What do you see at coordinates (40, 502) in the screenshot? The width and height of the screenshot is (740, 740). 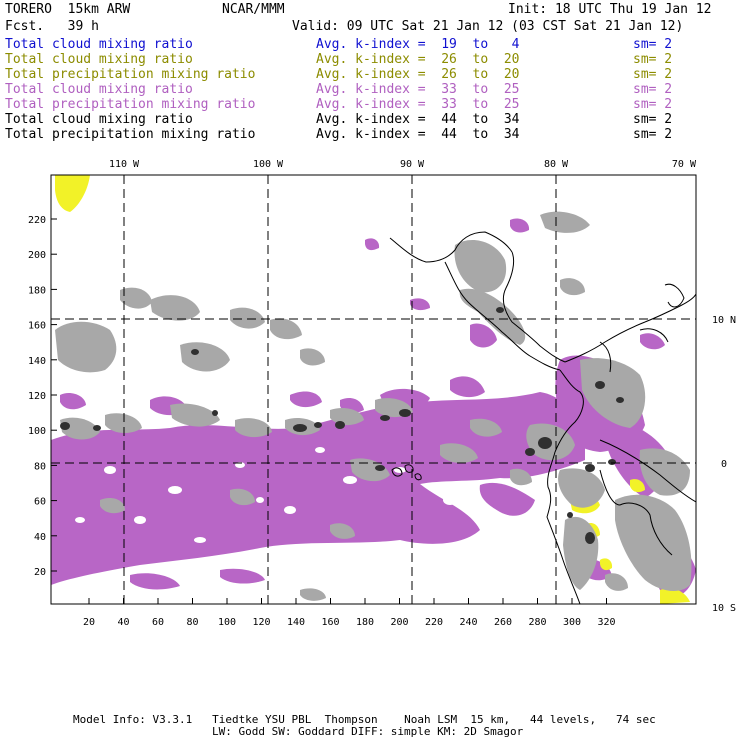 I see `y-tick-label: 60` at bounding box center [40, 502].